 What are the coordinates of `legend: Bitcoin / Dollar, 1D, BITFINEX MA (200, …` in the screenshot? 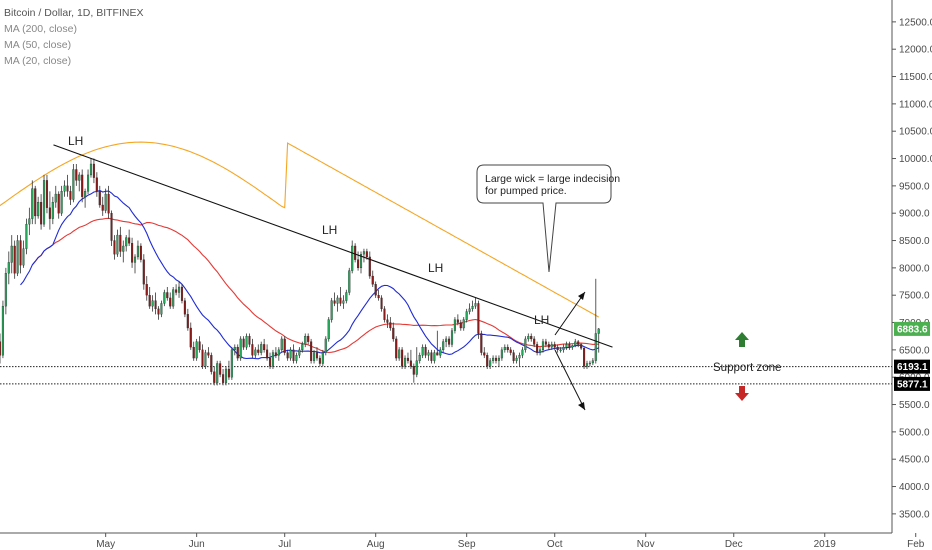 It's located at (73, 37).